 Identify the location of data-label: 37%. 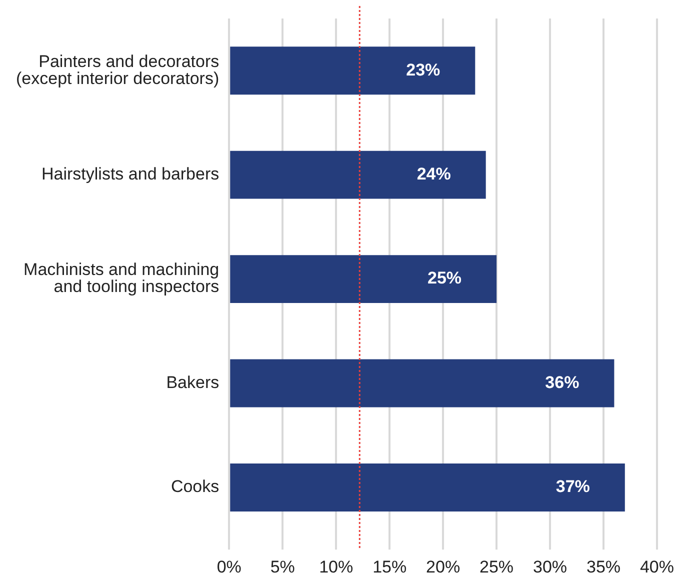
(573, 486).